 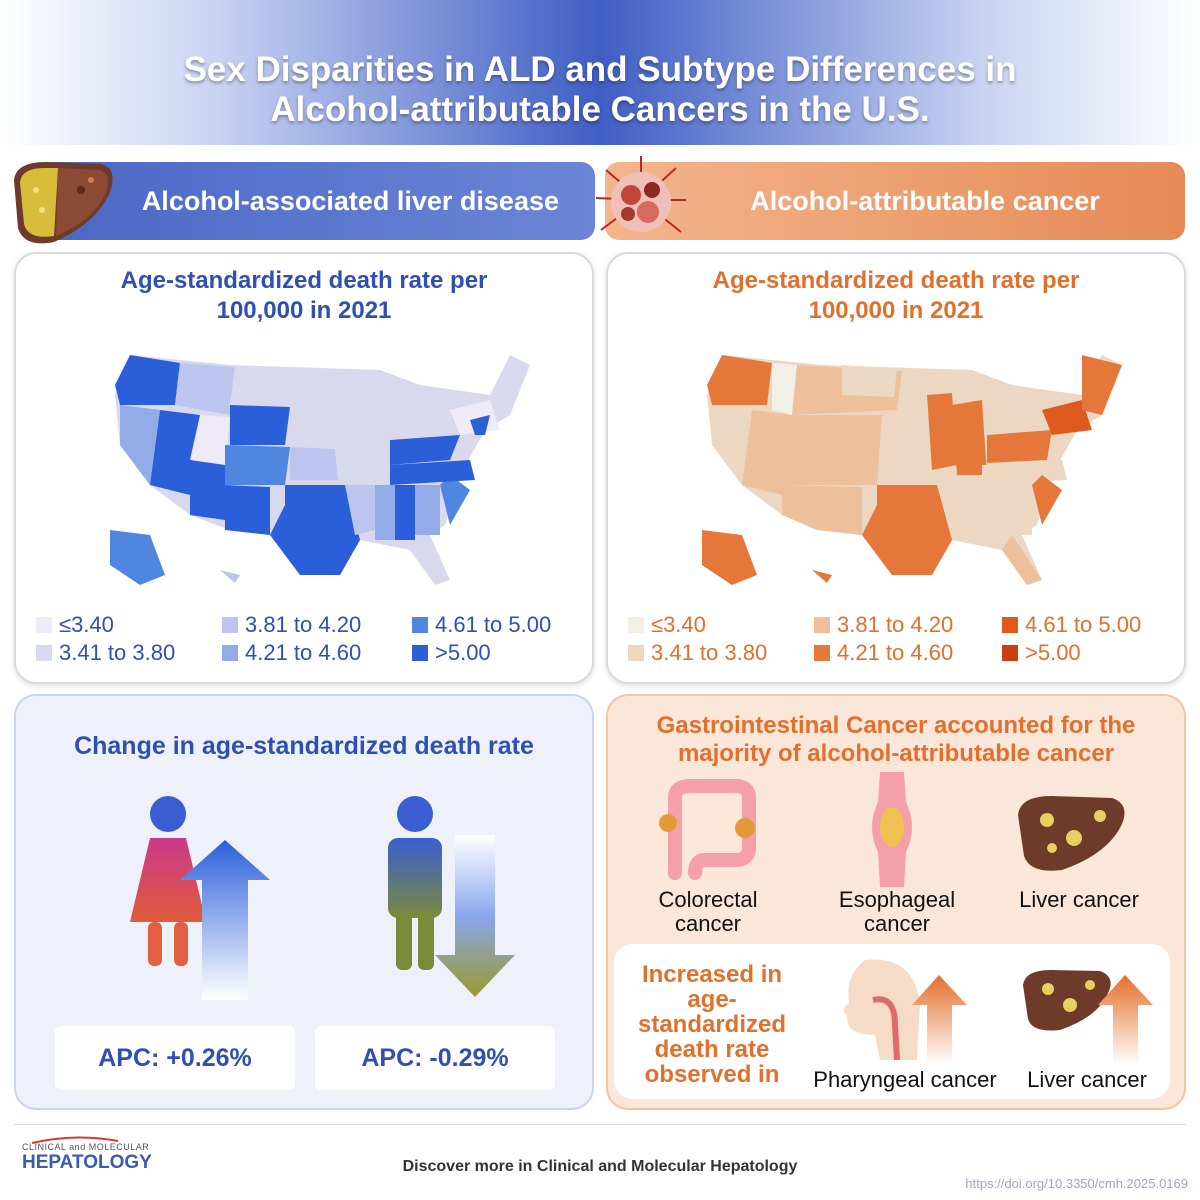 What do you see at coordinates (320, 470) in the screenshot?
I see `ald-us-map` at bounding box center [320, 470].